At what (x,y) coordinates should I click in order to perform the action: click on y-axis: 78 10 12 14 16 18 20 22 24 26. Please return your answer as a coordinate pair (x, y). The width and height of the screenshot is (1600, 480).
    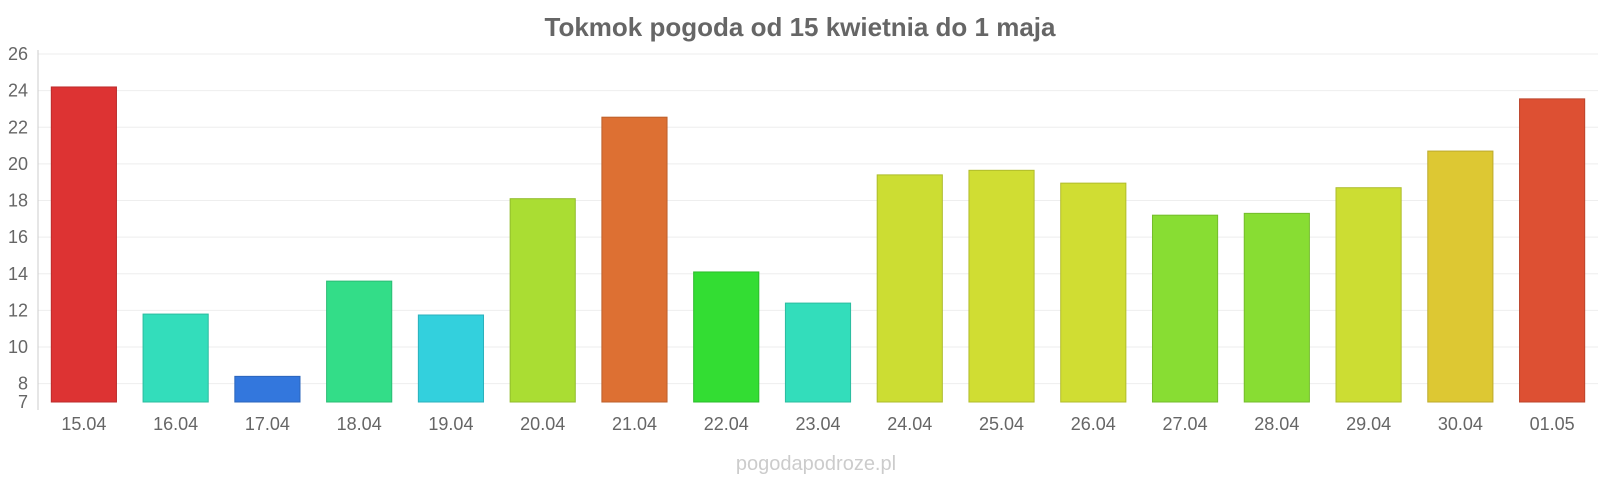
    Looking at the image, I should click on (23, 228).